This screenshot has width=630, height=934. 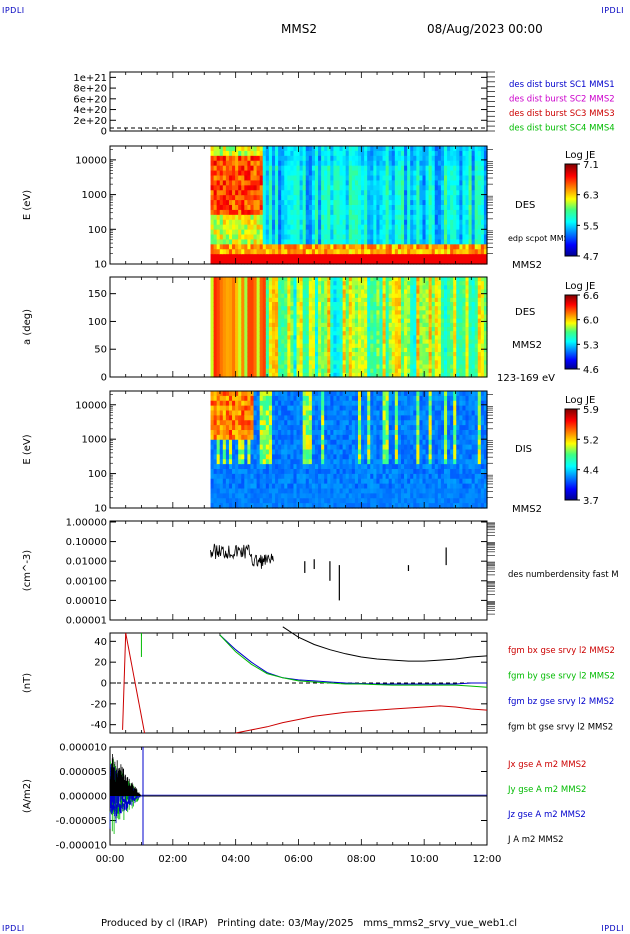 I want to click on spacecraft-title: MMS2, so click(x=299, y=29).